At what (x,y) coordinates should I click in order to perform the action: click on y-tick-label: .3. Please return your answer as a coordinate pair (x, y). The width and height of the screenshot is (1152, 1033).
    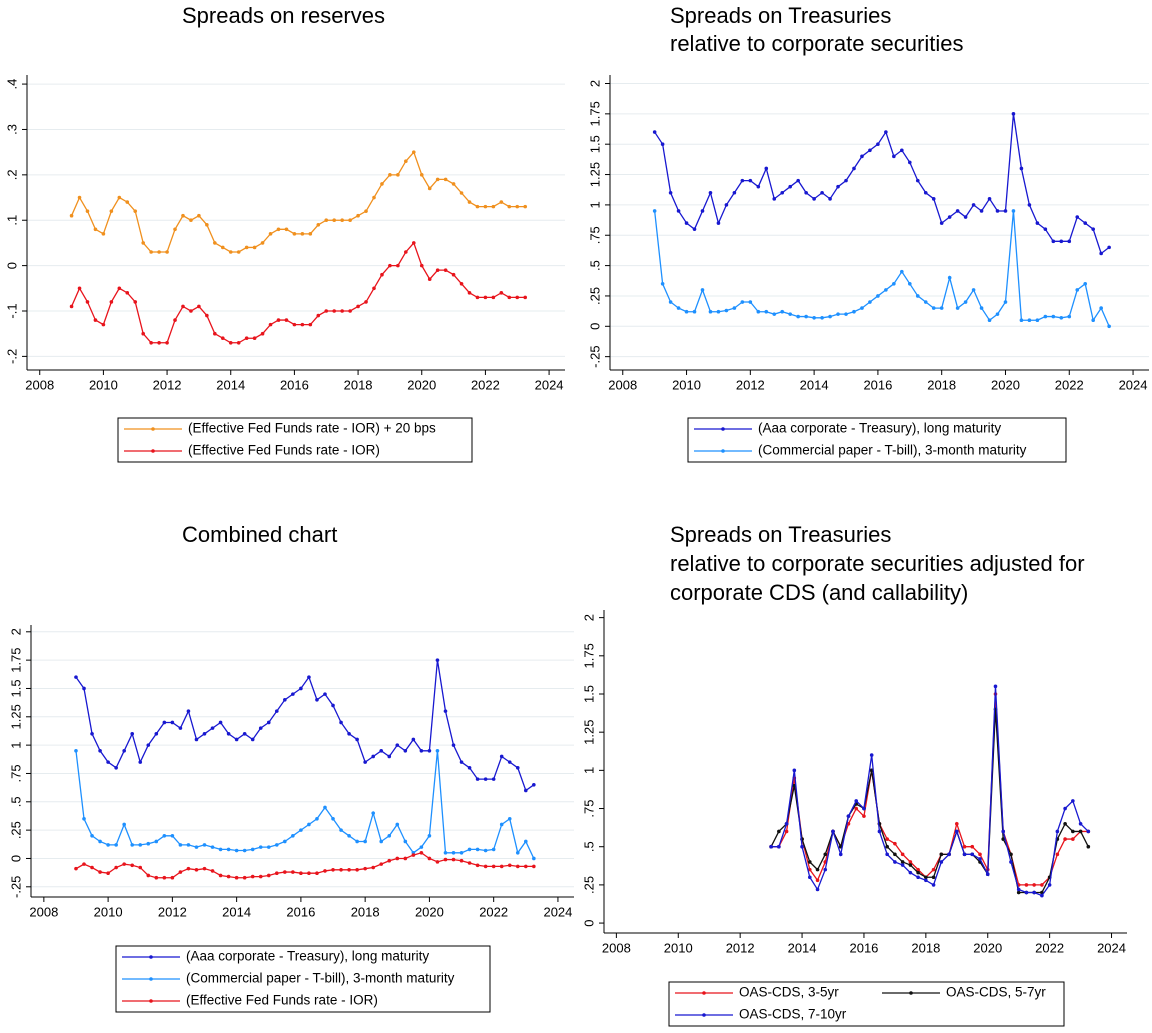
    Looking at the image, I should click on (11, 129).